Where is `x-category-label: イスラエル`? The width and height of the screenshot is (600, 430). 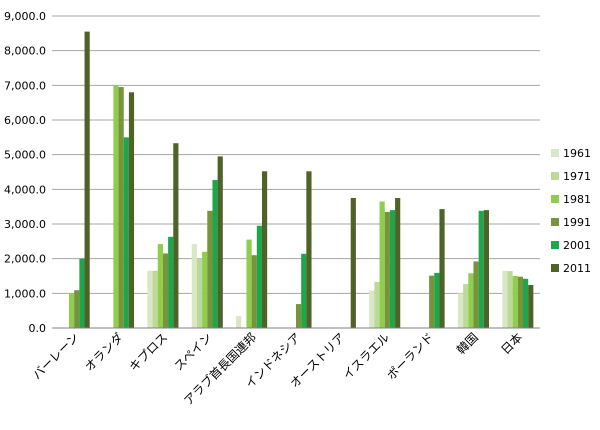 x-category-label: イスラエル is located at coordinates (366, 356).